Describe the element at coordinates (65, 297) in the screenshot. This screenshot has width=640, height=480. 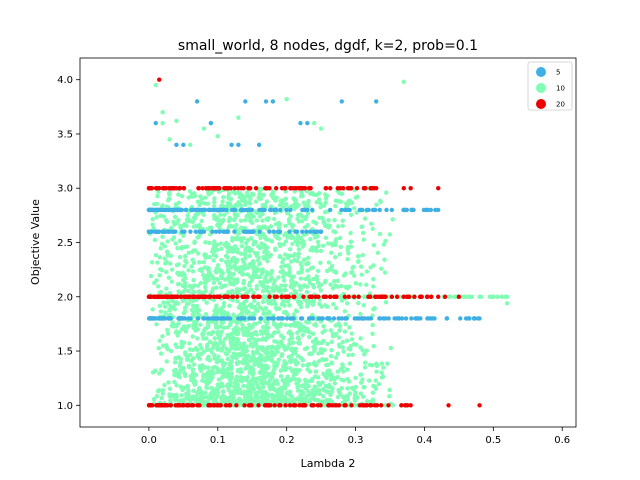
I see `y-tick-label: 2.0` at that location.